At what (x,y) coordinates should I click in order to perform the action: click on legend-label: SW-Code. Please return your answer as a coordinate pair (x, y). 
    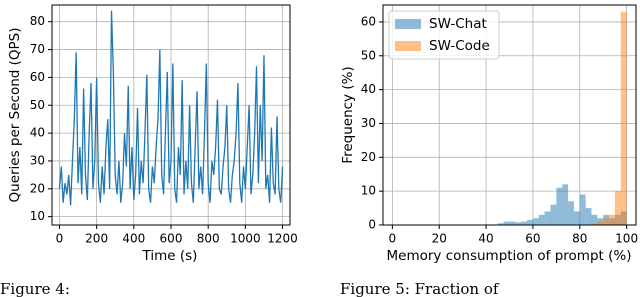
    Looking at the image, I should click on (459, 46).